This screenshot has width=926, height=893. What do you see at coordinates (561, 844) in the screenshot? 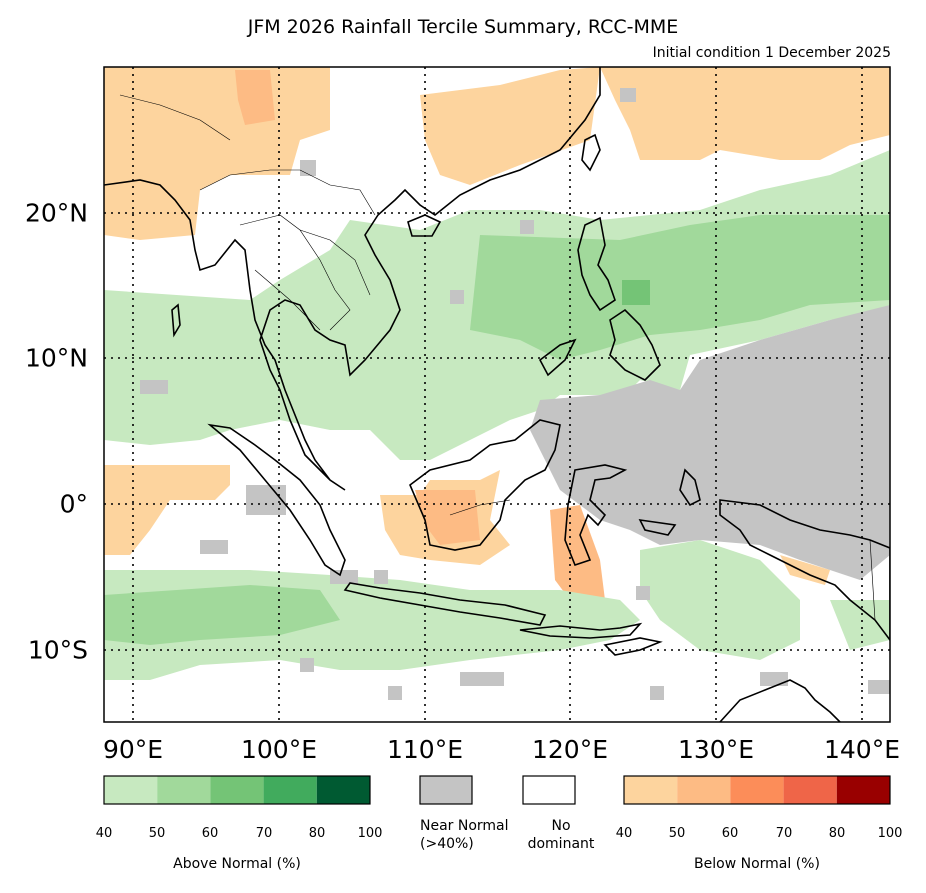
I see `no-dominant-line2: dominant` at bounding box center [561, 844].